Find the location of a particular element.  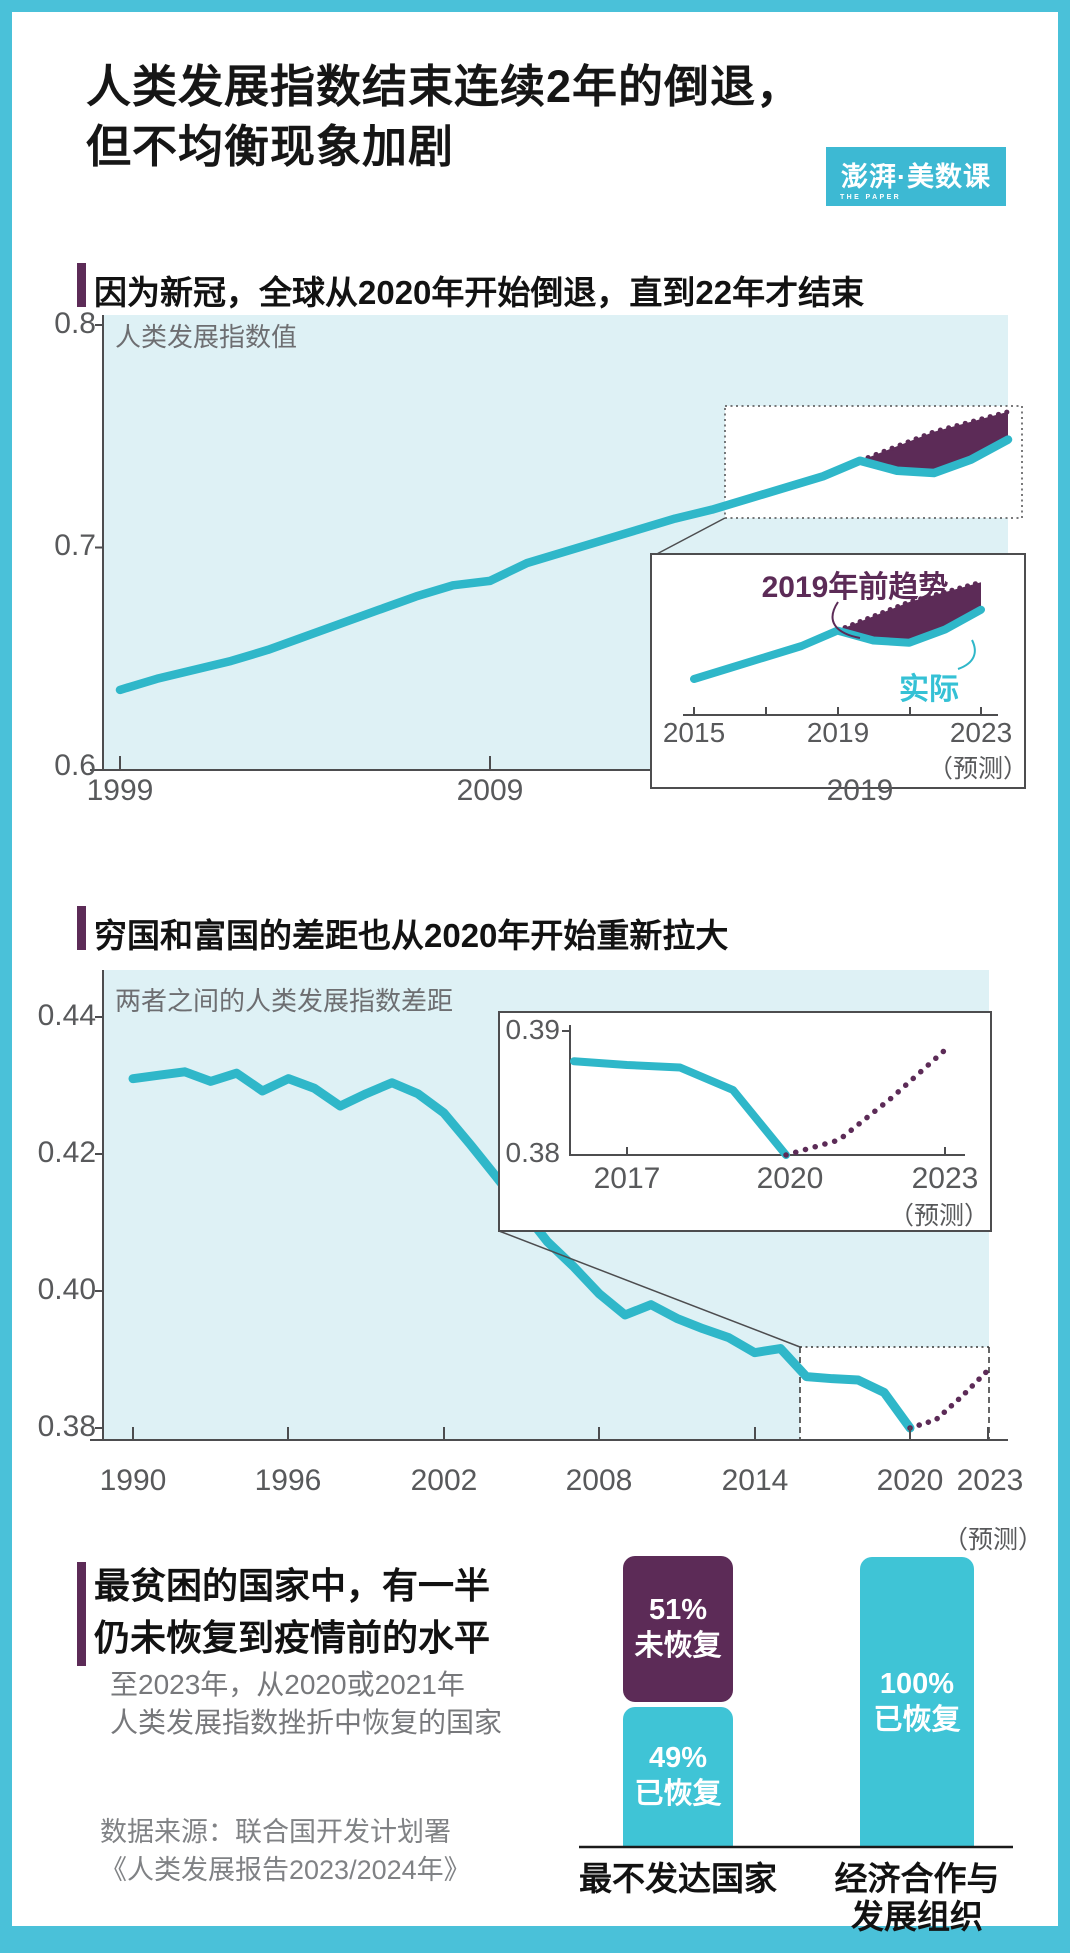

bar2-category-label-line2: 发展组织 is located at coordinates (917, 1916).